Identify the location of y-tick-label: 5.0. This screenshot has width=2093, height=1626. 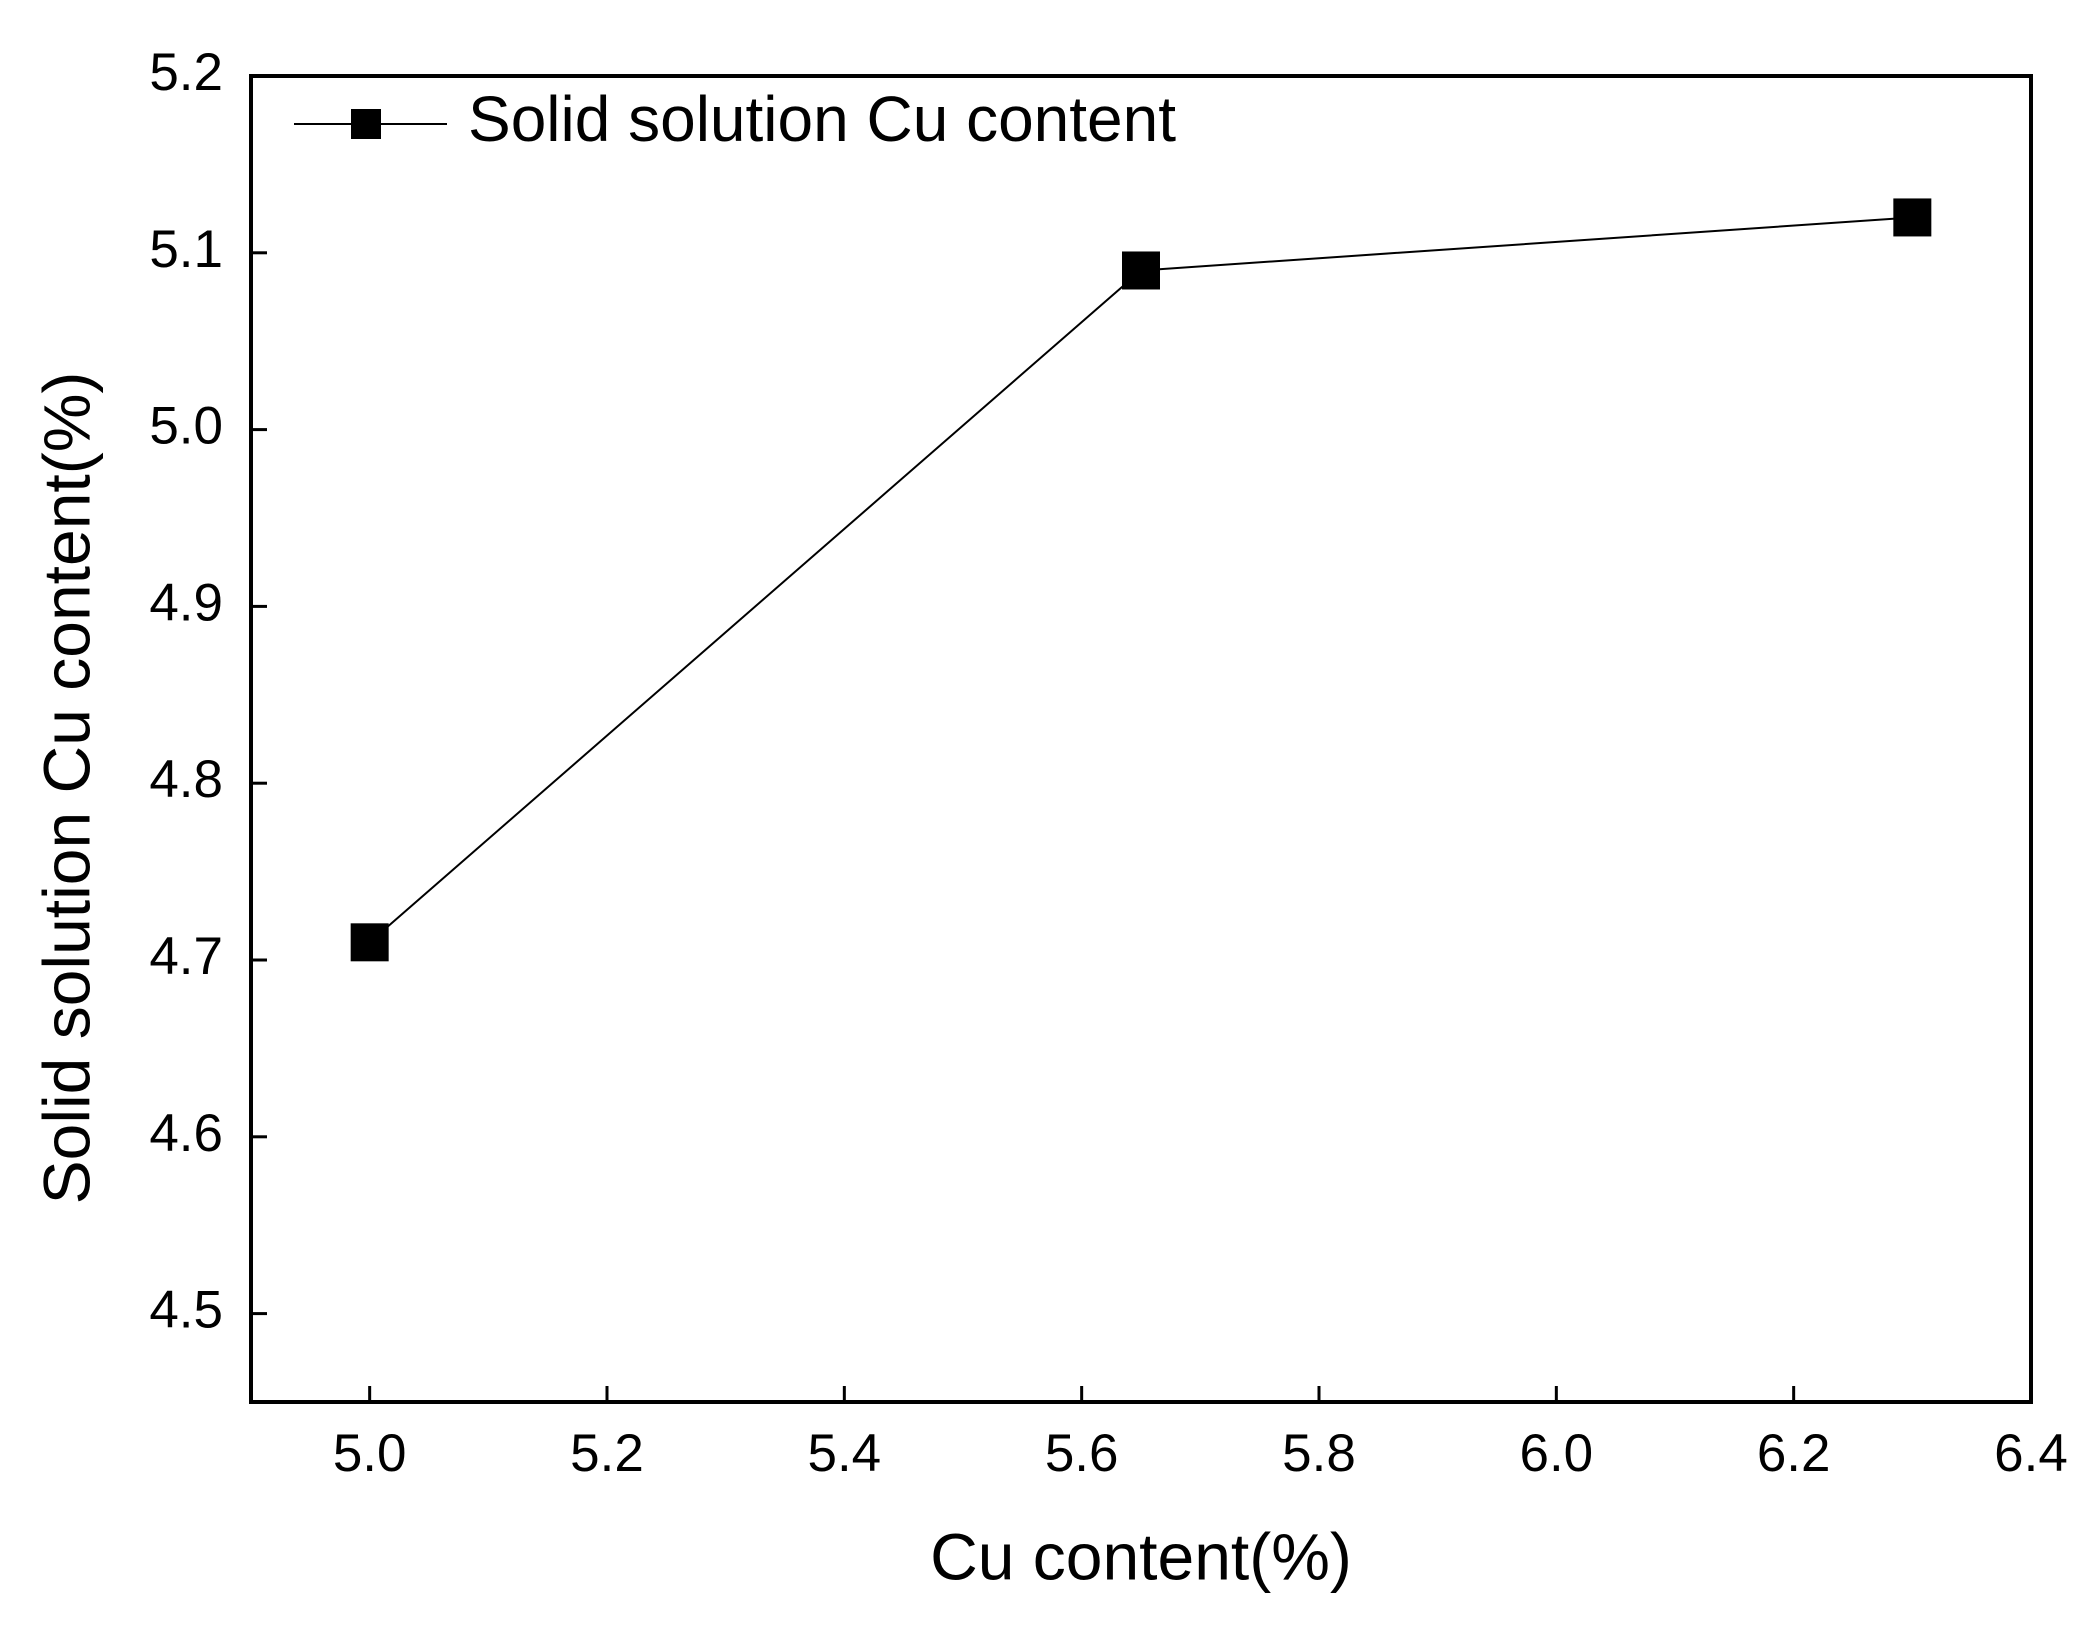
(186, 426).